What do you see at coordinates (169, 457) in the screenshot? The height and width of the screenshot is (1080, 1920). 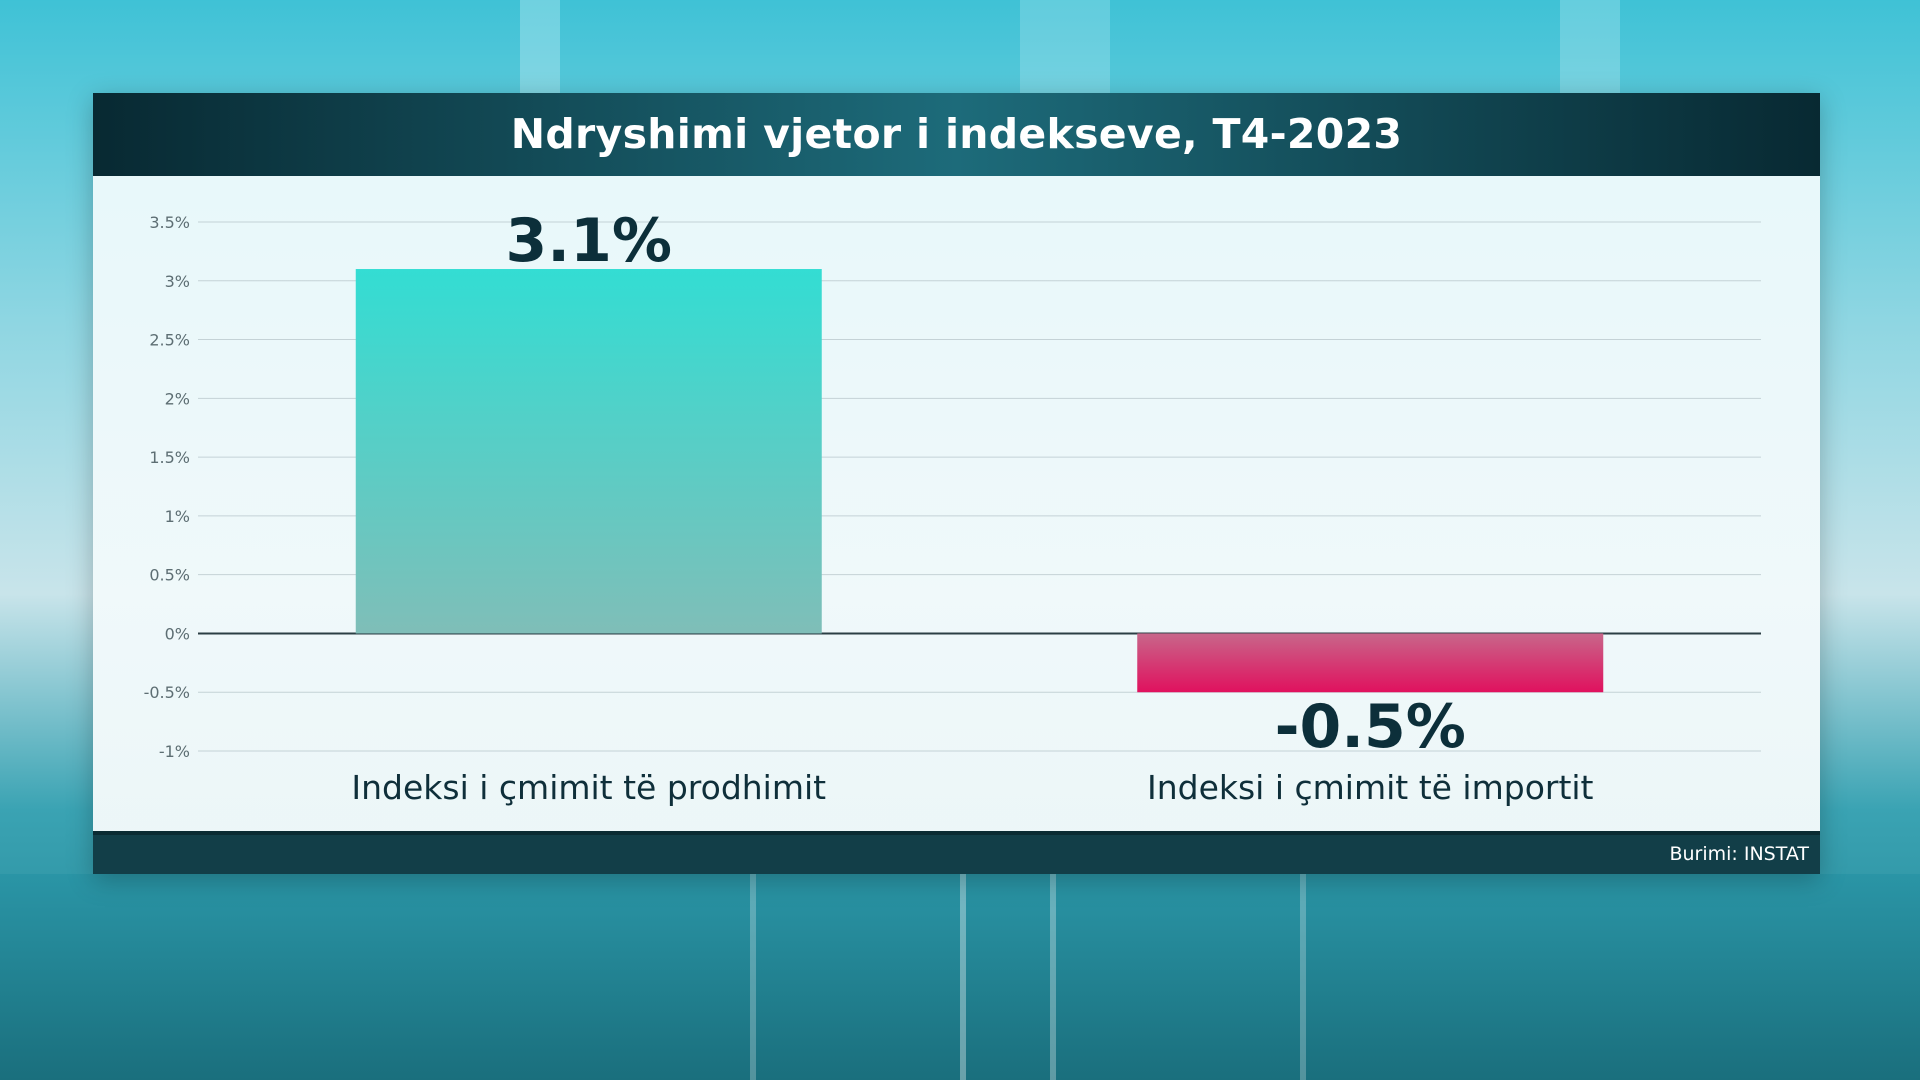 I see `y-tick-label: 1.5%` at bounding box center [169, 457].